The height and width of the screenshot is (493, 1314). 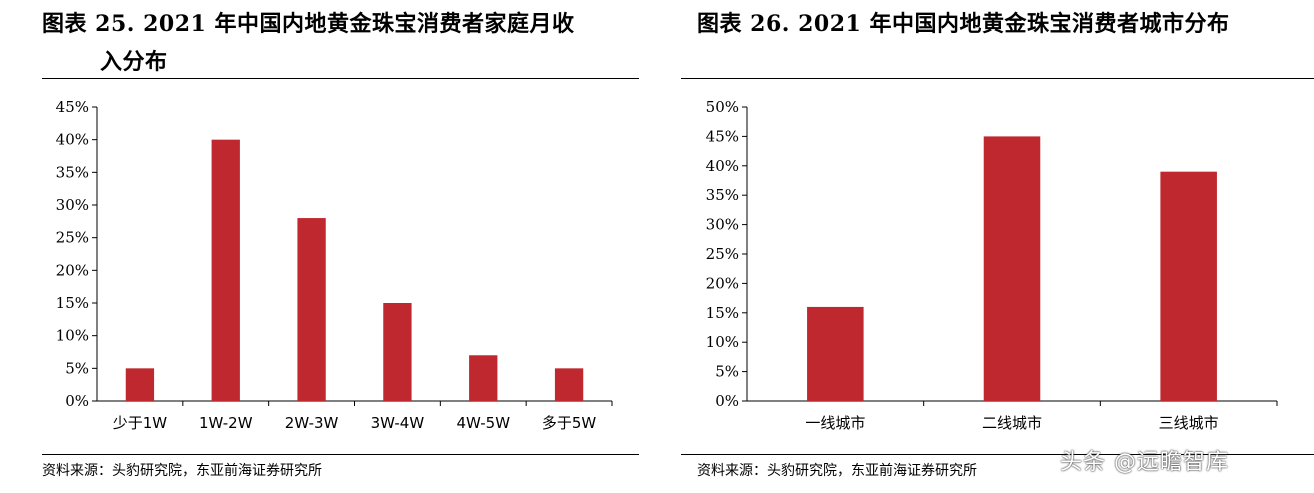 What do you see at coordinates (140, 423) in the screenshot?
I see `x-tick-label: 少于1W` at bounding box center [140, 423].